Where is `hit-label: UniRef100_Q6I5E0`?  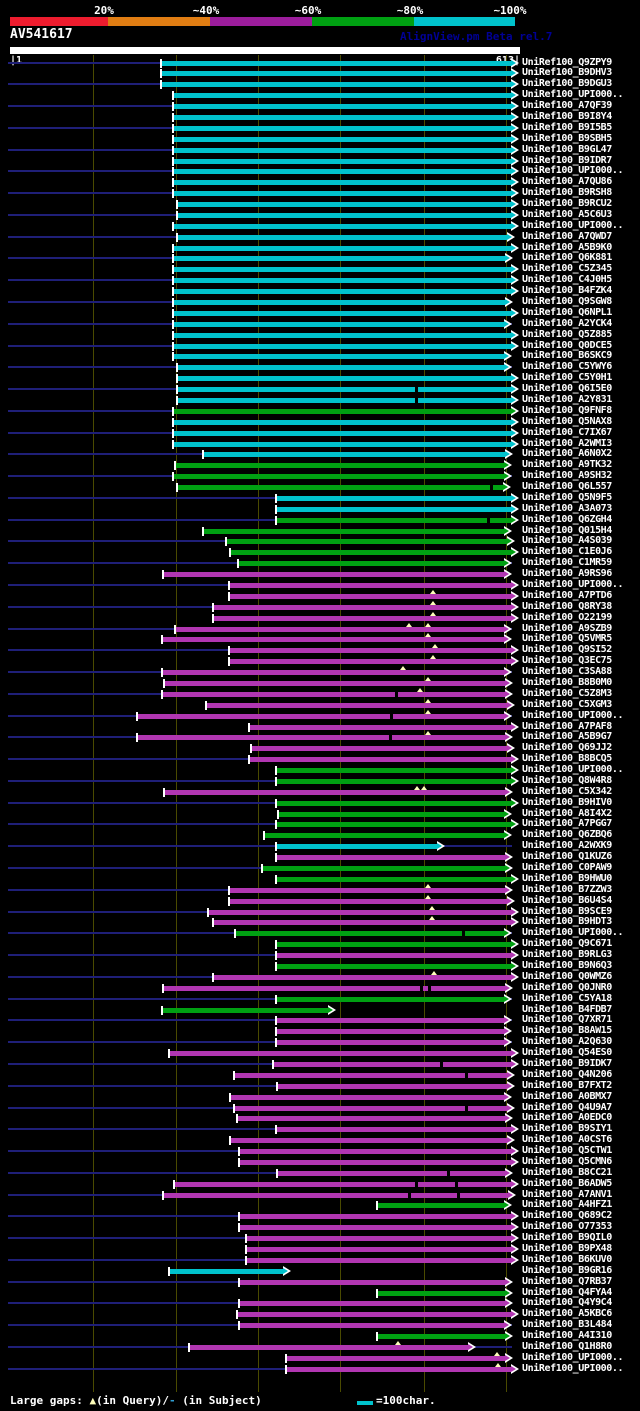 hit-label: UniRef100_Q6I5E0 is located at coordinates (567, 389).